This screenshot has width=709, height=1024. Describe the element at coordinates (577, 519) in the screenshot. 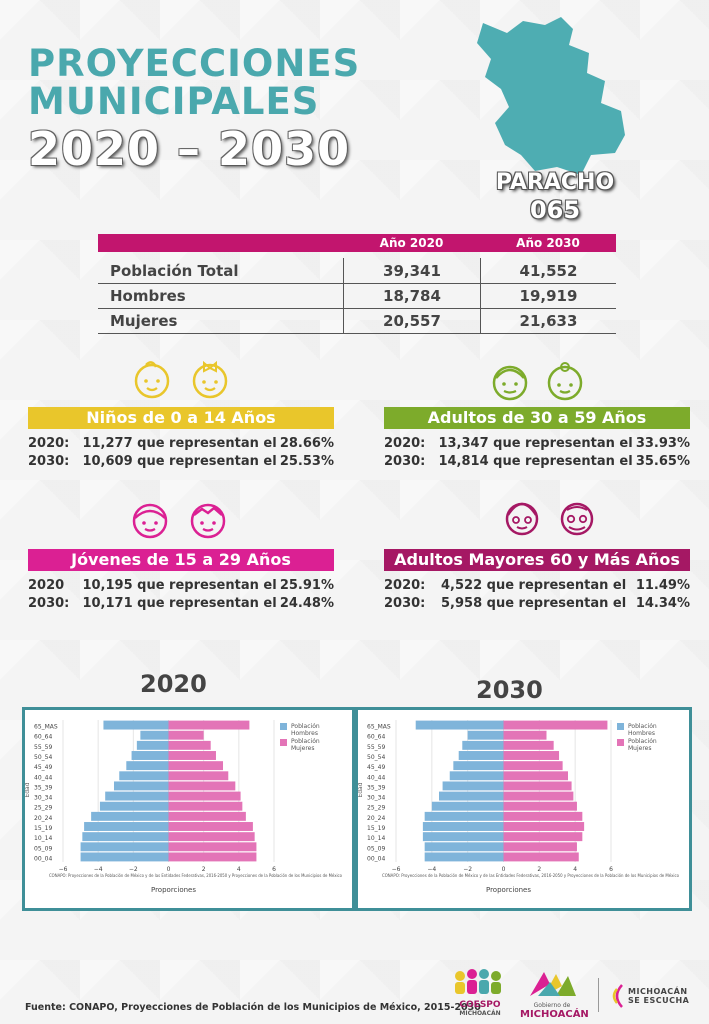

I see `elderly-man-icon` at that location.